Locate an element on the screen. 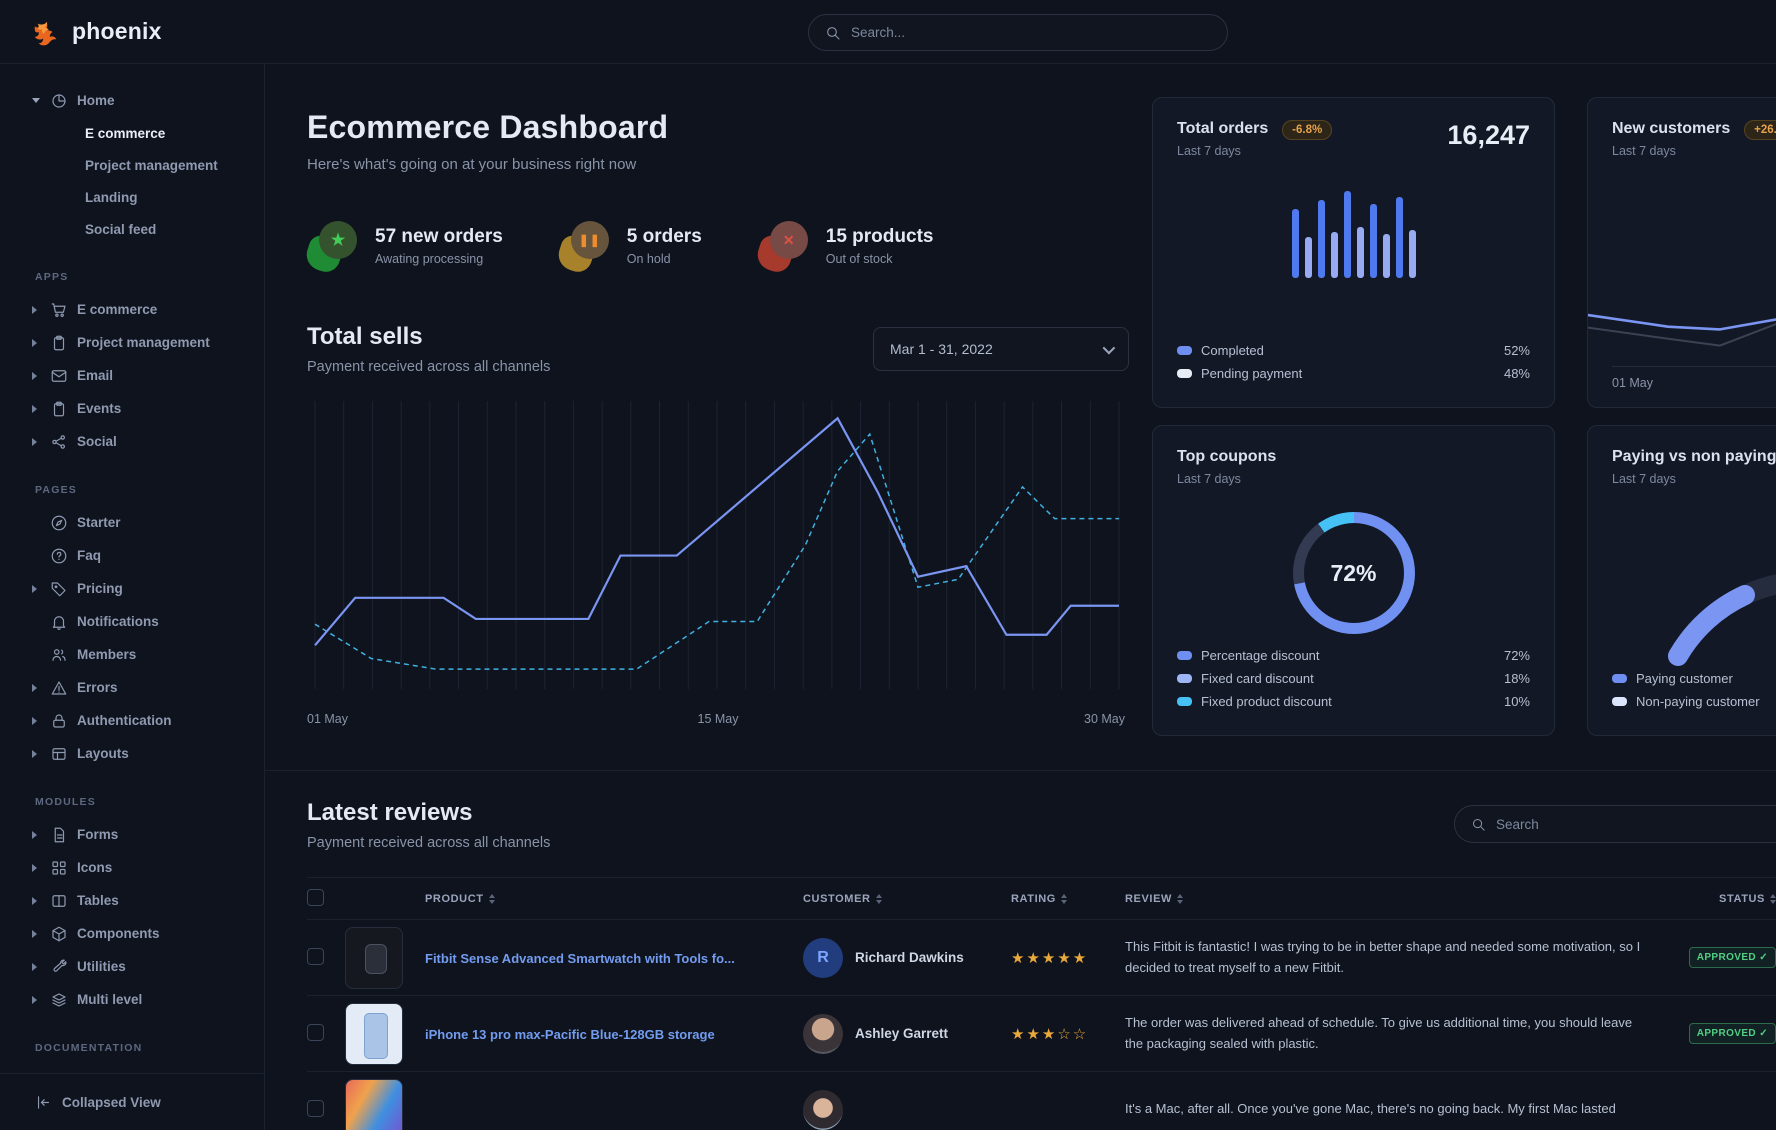  stat-caption: On hold is located at coordinates (648, 259).